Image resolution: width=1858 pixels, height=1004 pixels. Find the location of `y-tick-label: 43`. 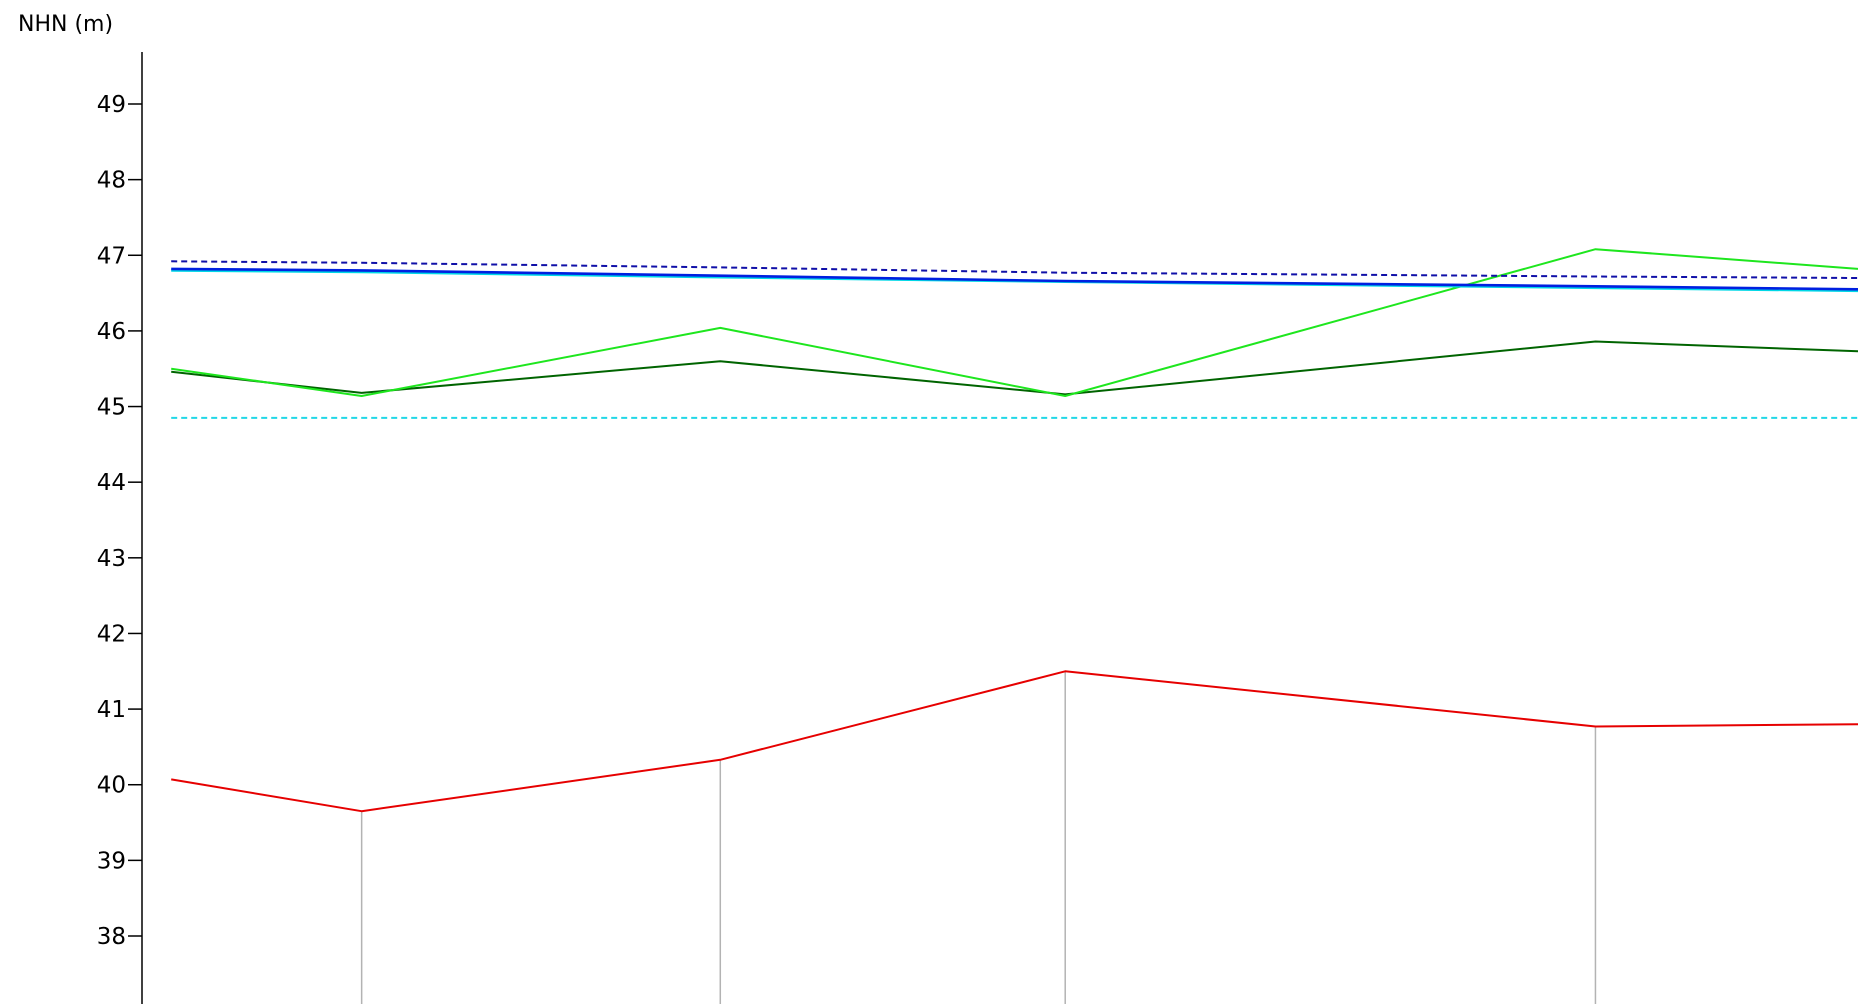

y-tick-label: 43 is located at coordinates (111, 559).